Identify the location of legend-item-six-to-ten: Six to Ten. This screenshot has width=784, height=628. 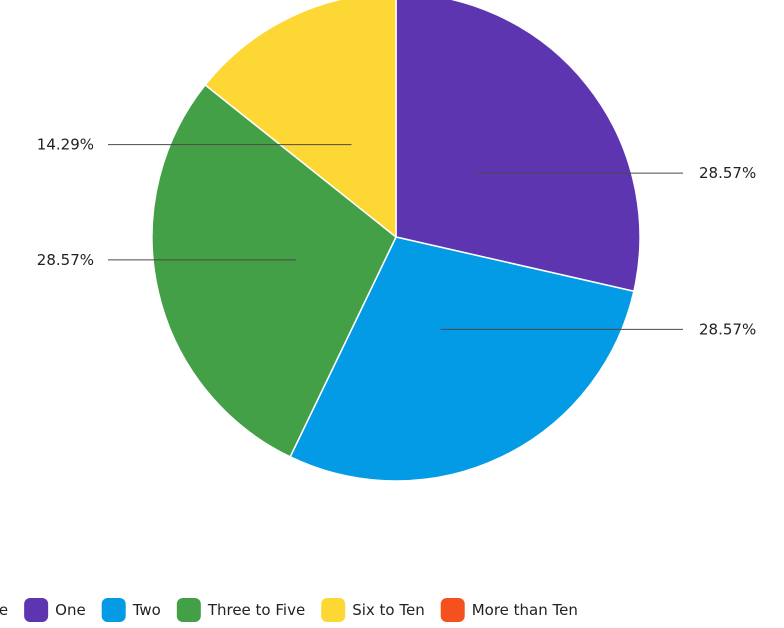
(373, 610).